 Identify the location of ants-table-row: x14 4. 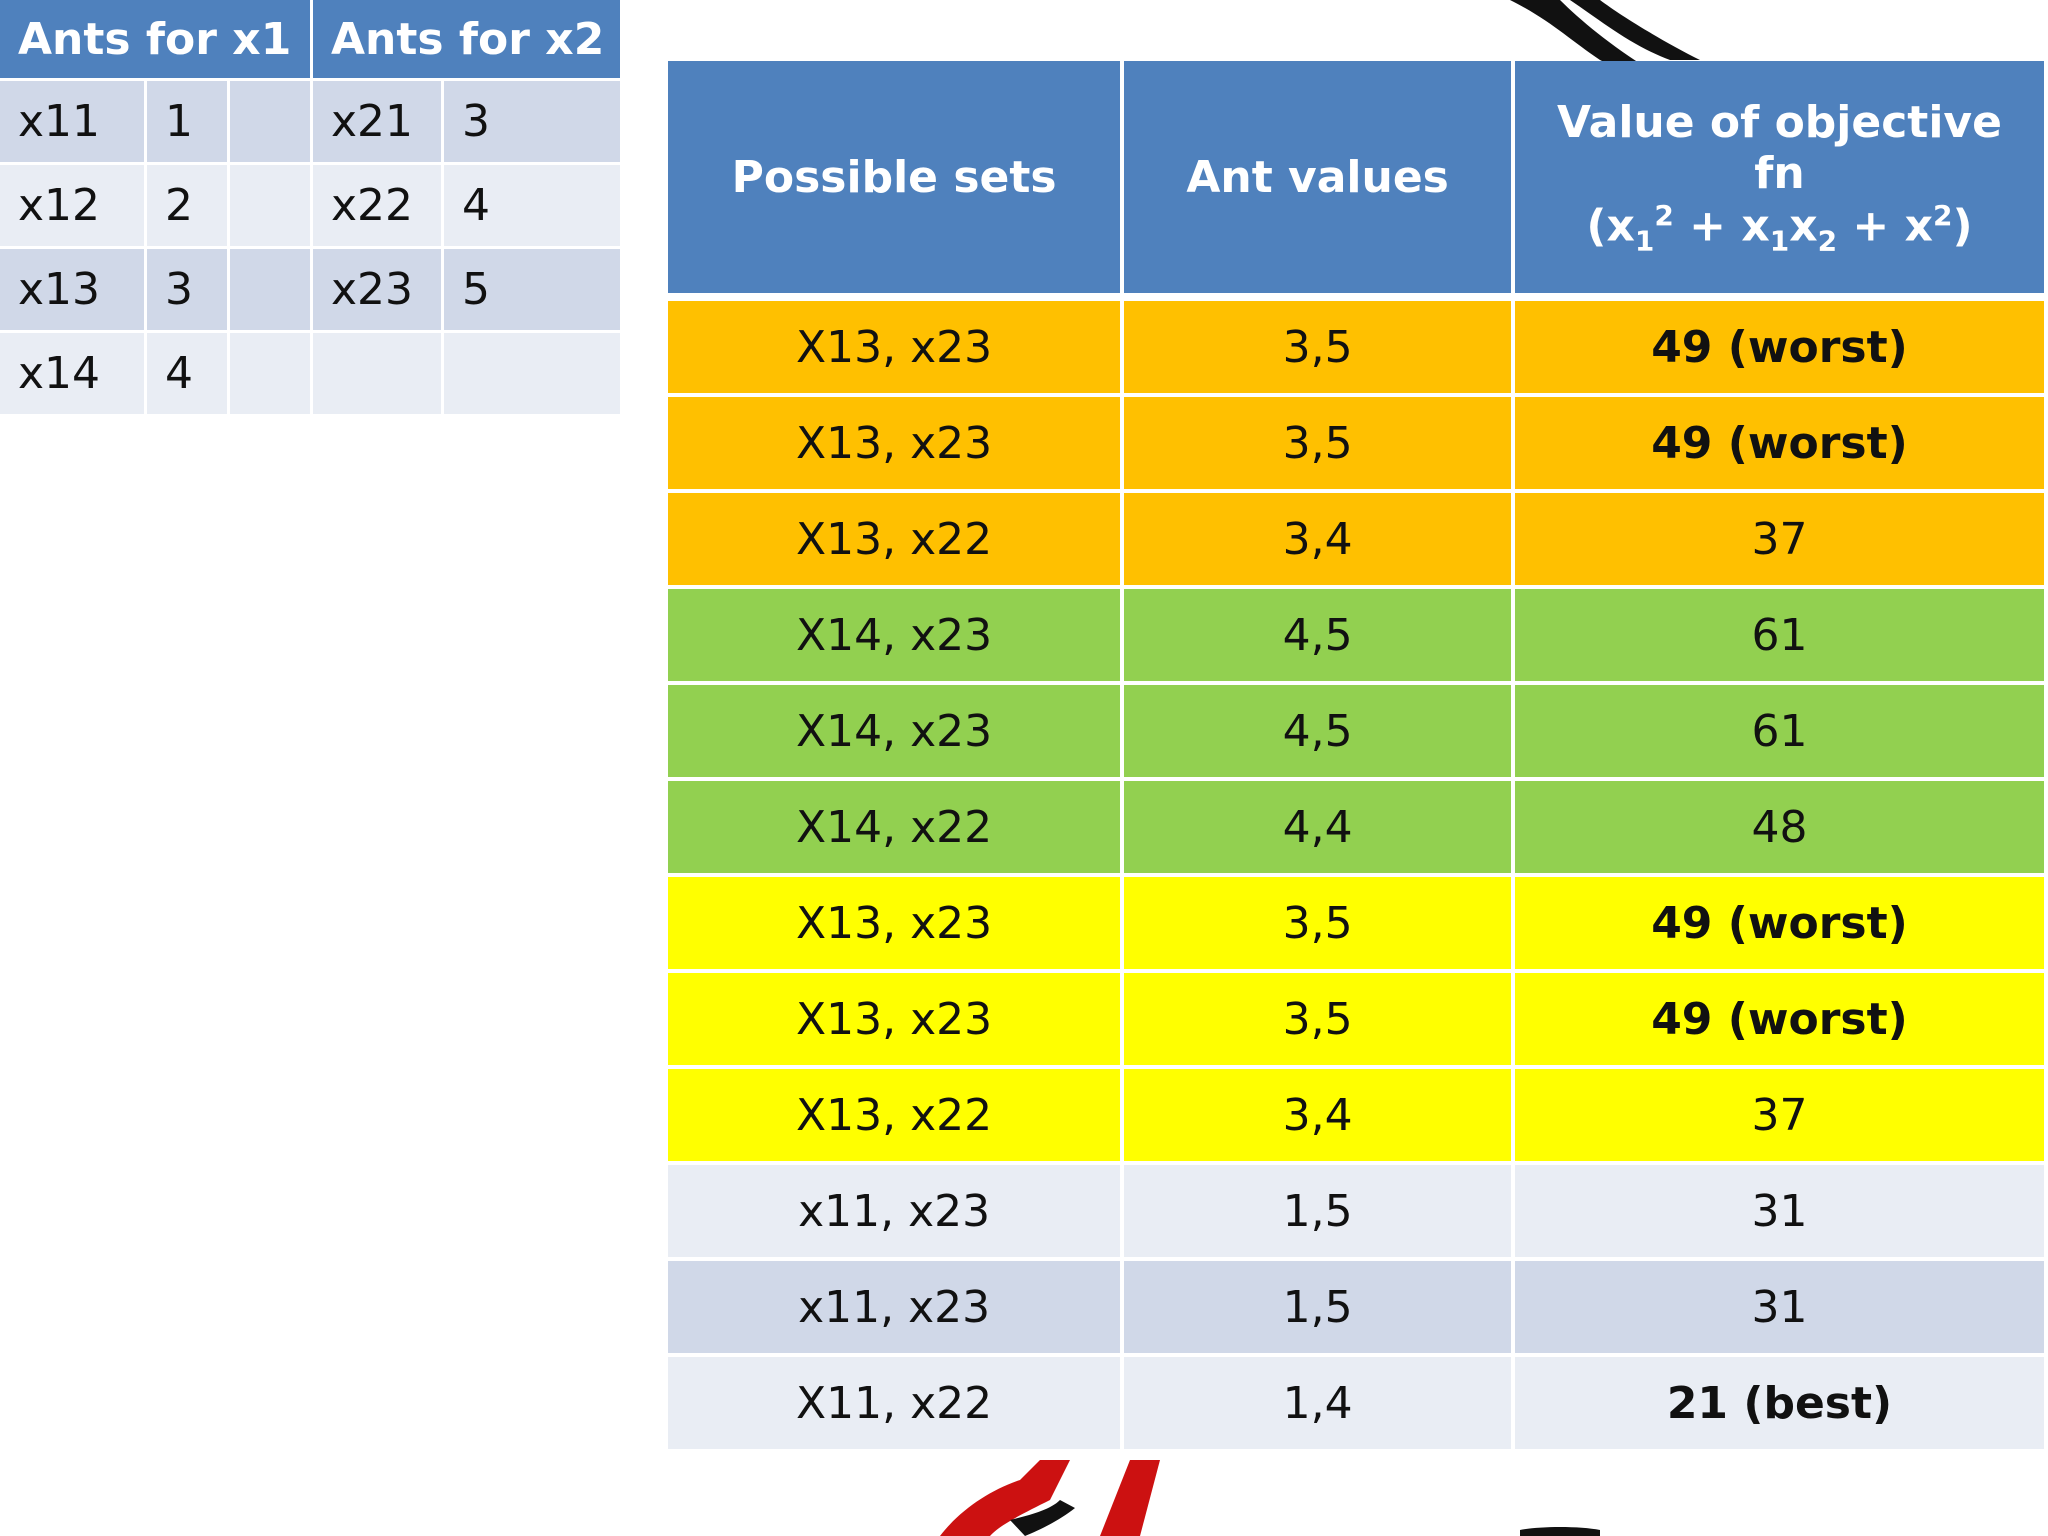
(310, 373).